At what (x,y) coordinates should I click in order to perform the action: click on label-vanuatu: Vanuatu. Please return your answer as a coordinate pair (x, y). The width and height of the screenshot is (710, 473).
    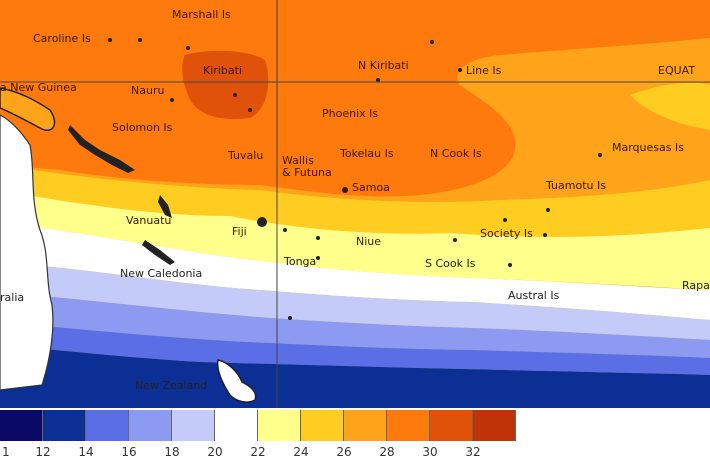
    Looking at the image, I should click on (149, 220).